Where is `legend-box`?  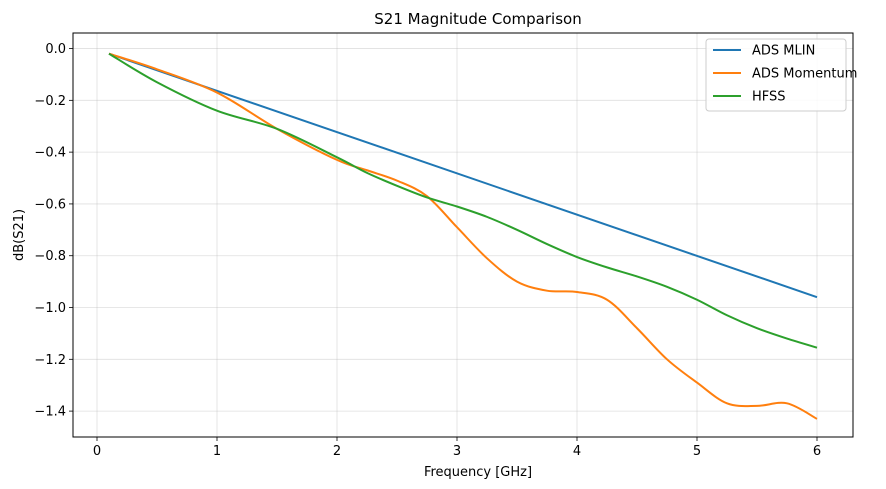 legend-box is located at coordinates (776, 75).